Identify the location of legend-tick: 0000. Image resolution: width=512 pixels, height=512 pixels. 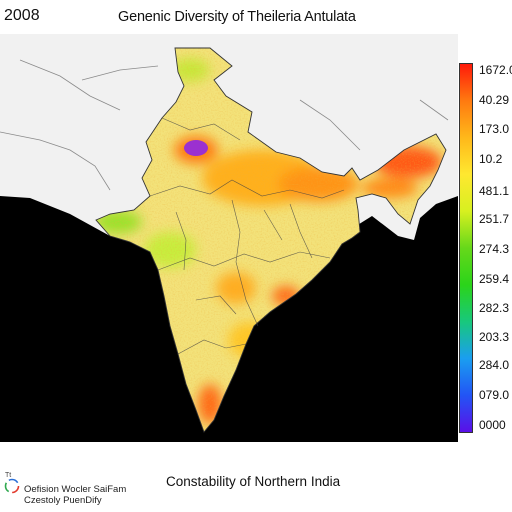
(492, 425).